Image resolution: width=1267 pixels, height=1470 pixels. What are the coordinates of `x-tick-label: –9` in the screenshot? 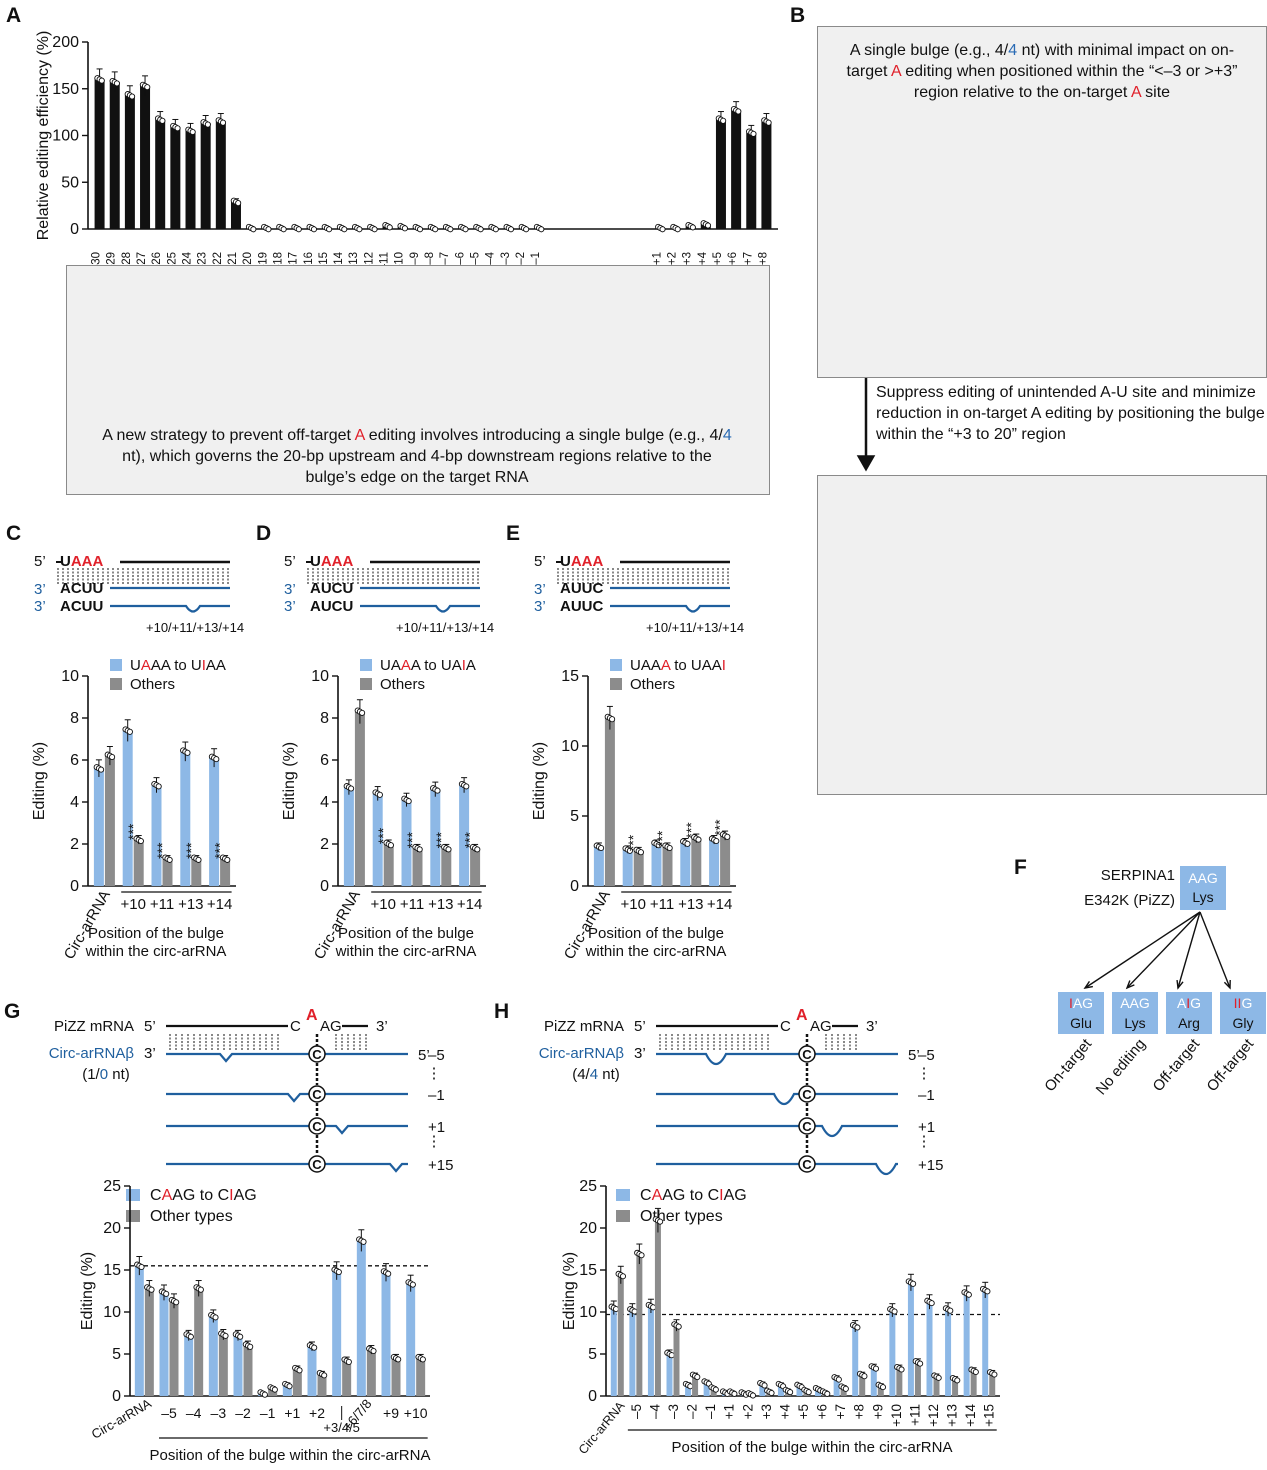 It's located at (415, 258).